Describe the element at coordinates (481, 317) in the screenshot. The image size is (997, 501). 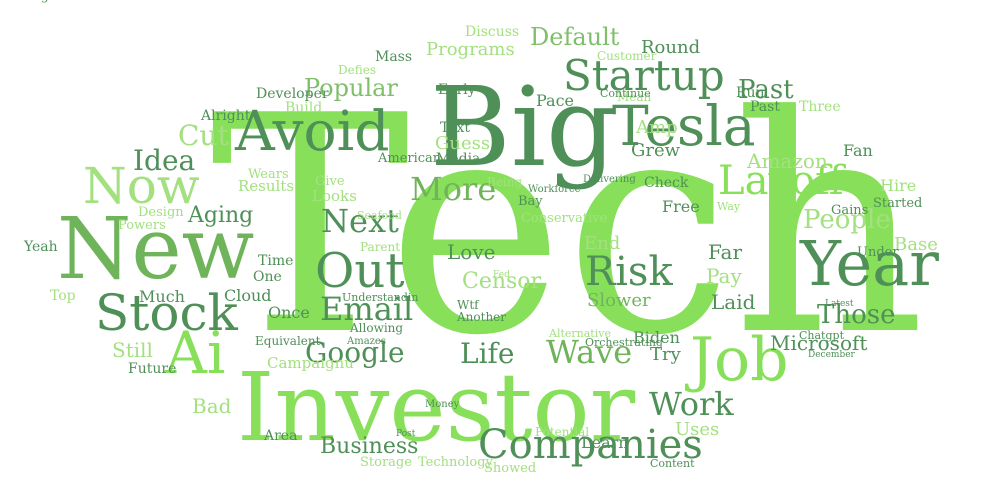
I see `cloud-word: Another` at that location.